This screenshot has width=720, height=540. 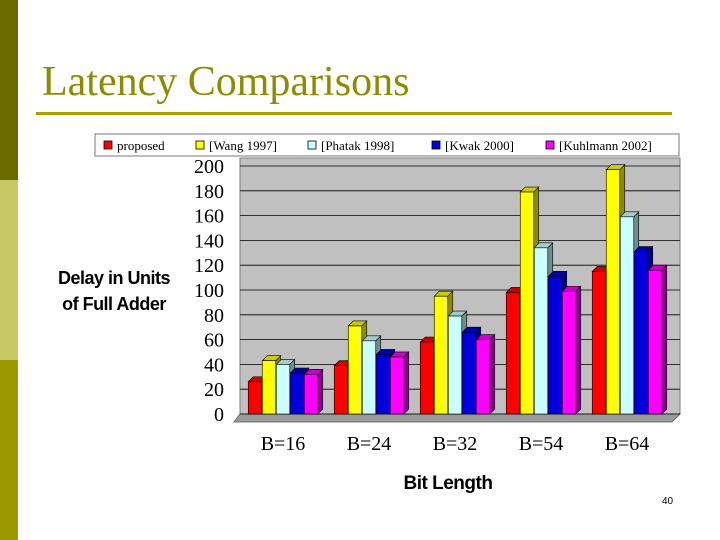 What do you see at coordinates (209, 217) in the screenshot?
I see `y-tick-label: 160` at bounding box center [209, 217].